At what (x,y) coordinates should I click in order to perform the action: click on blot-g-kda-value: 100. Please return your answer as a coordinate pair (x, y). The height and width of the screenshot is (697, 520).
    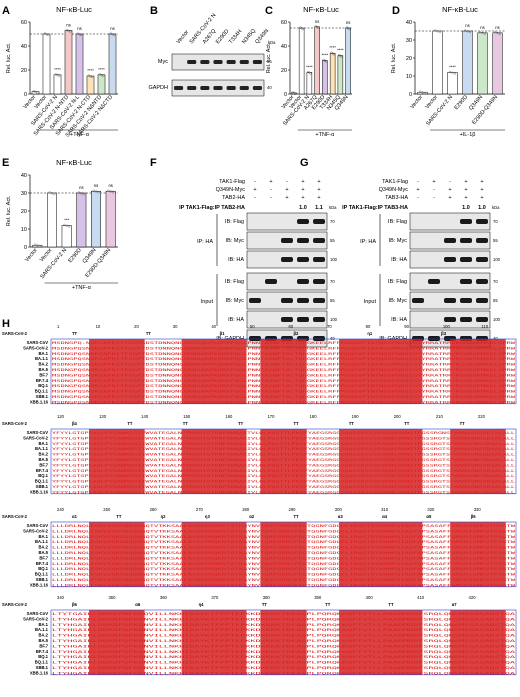
    Looking at the image, I should click on (497, 319).